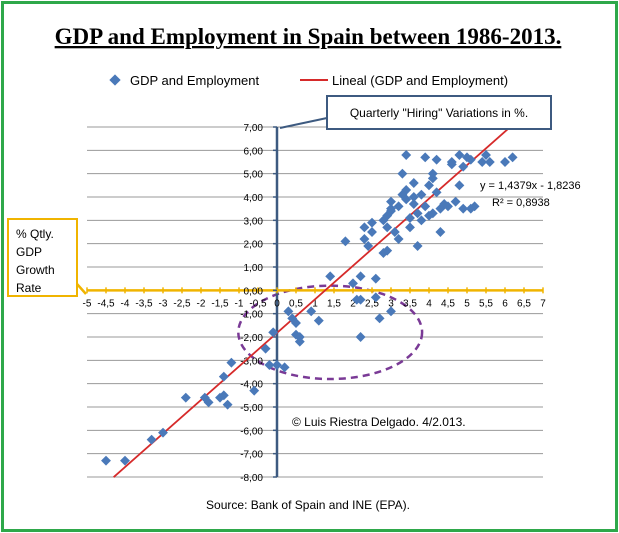 Image resolution: width=619 pixels, height=533 pixels. Describe the element at coordinates (524, 303) in the screenshot. I see `x-tick-label: 6,5` at that location.